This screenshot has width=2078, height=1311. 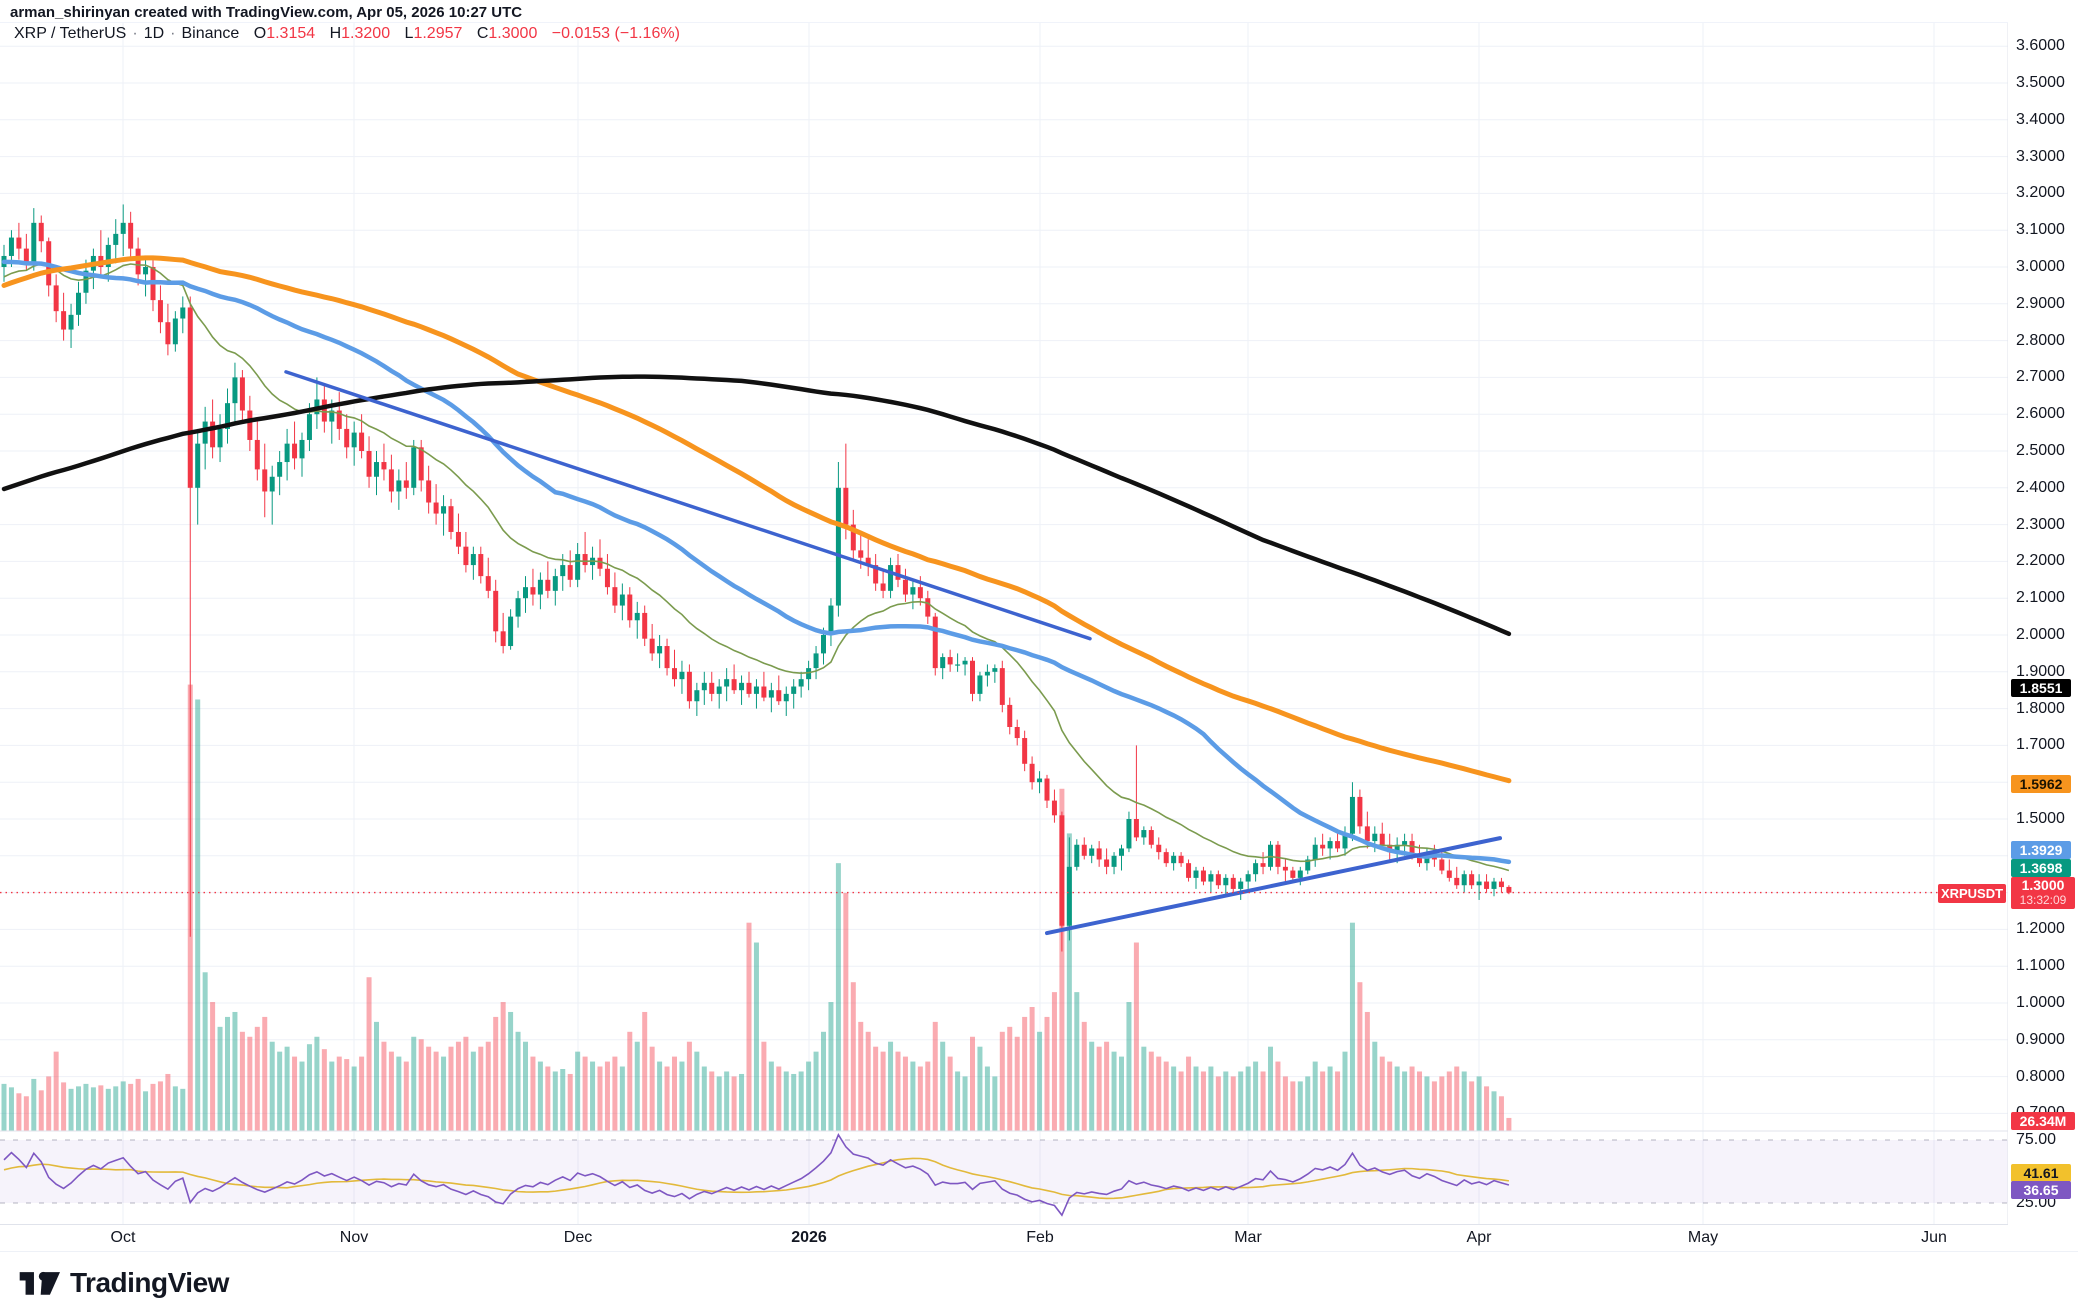 What do you see at coordinates (2040, 1002) in the screenshot?
I see `price-tick-label: 1.0000` at bounding box center [2040, 1002].